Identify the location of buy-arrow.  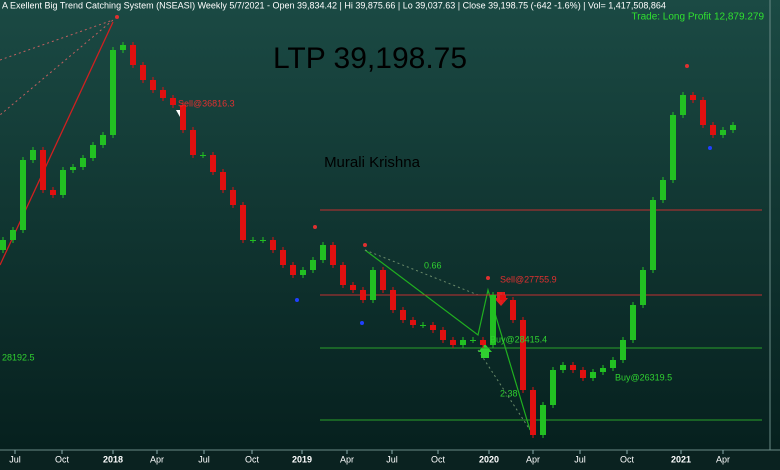
(485, 351).